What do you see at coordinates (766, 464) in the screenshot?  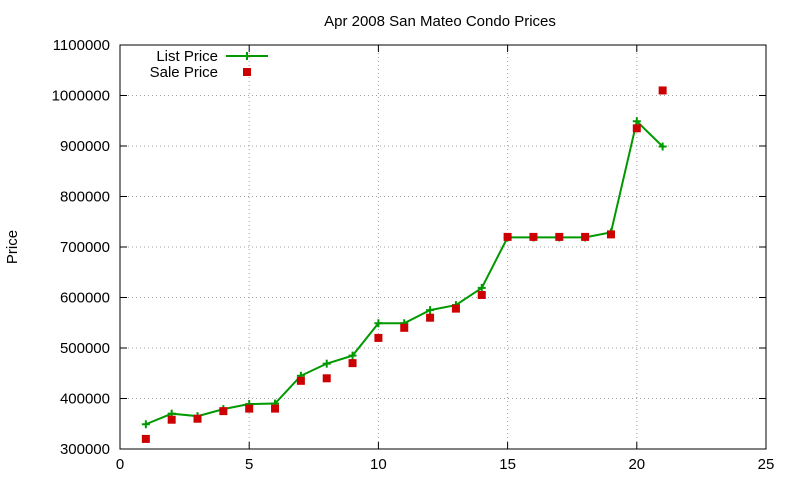 I see `x-tick-label: 25` at bounding box center [766, 464].